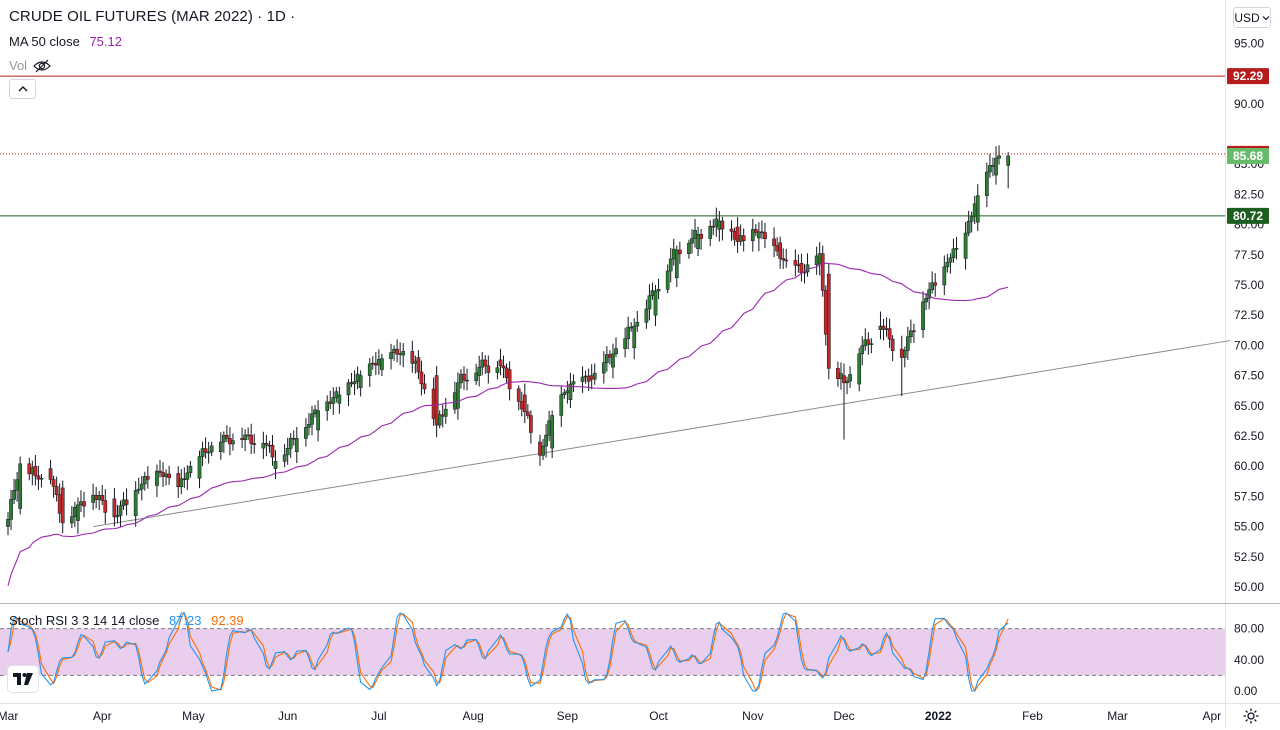 The image size is (1280, 730). I want to click on eye-slash-icon, so click(42, 66).